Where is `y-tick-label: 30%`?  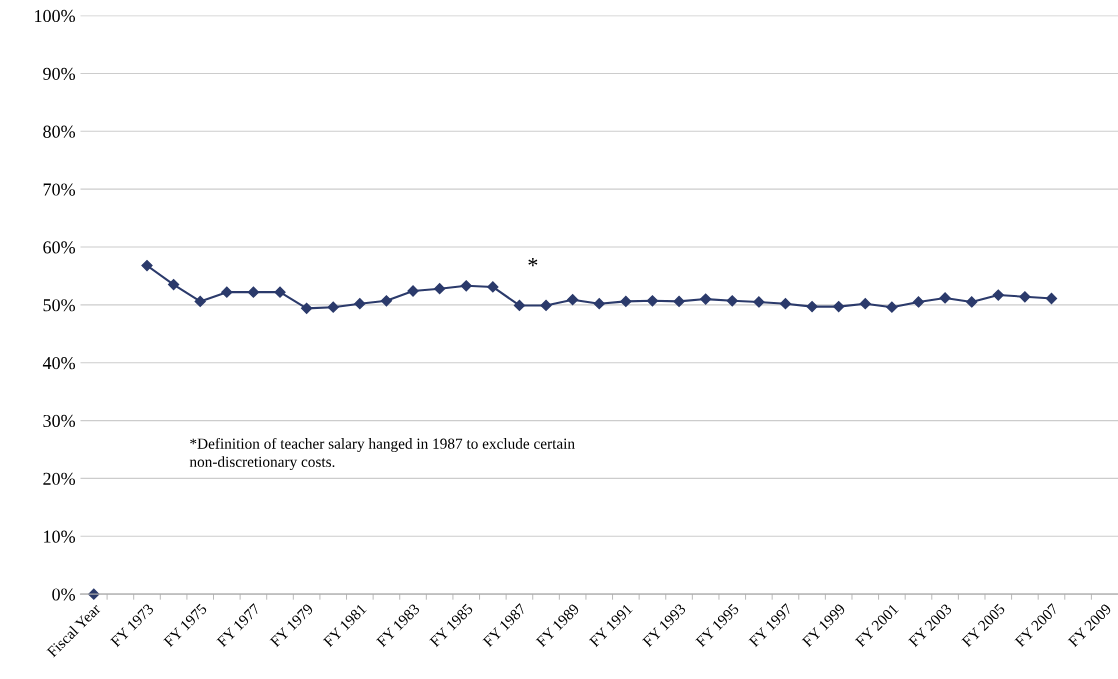 y-tick-label: 30% is located at coordinates (59, 421).